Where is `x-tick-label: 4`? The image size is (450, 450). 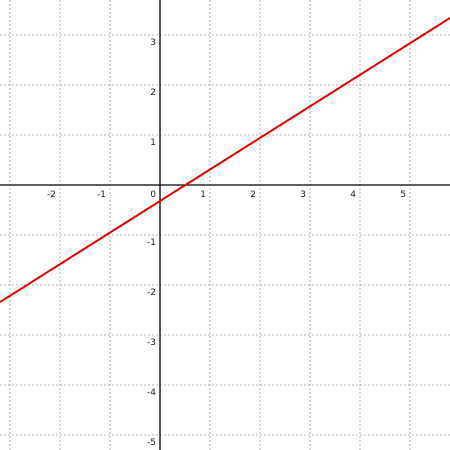 x-tick-label: 4 is located at coordinates (353, 195).